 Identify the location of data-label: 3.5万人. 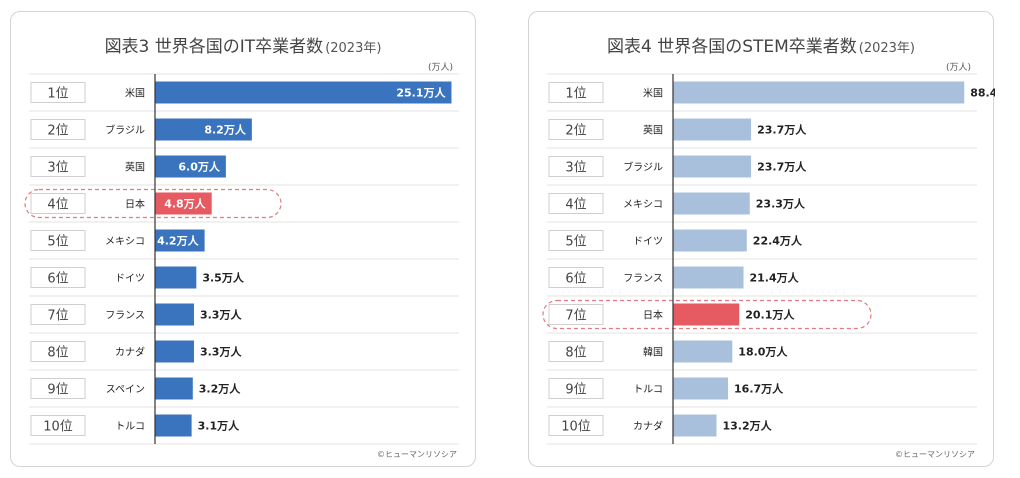
(223, 278).